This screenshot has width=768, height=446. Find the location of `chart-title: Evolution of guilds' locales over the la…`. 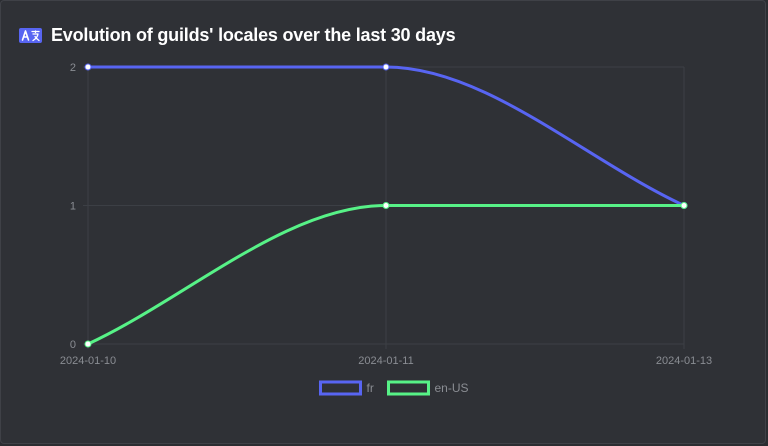

chart-title: Evolution of guilds' locales over the la… is located at coordinates (253, 35).